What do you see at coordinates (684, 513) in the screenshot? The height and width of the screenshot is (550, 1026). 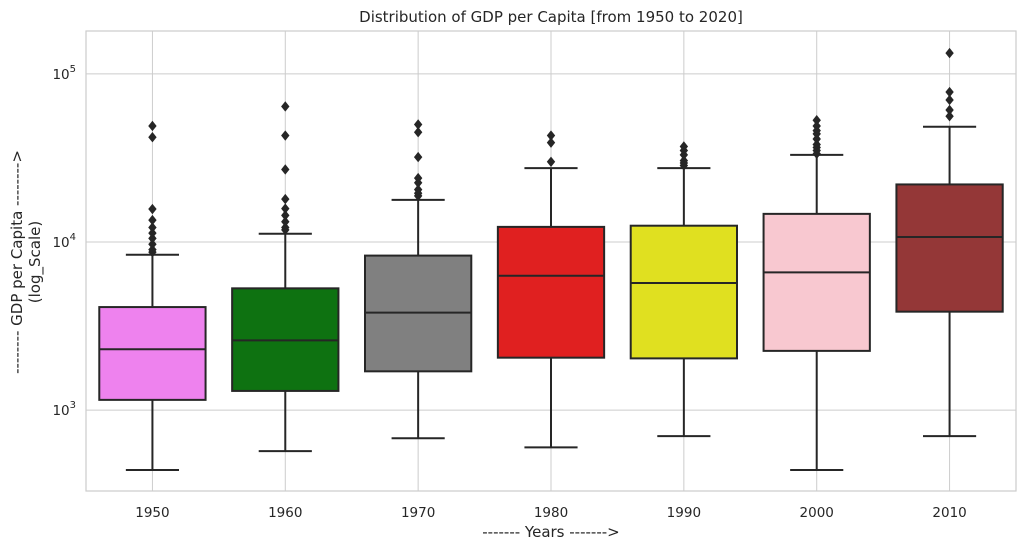 I see `x-tick-label: 1990` at bounding box center [684, 513].